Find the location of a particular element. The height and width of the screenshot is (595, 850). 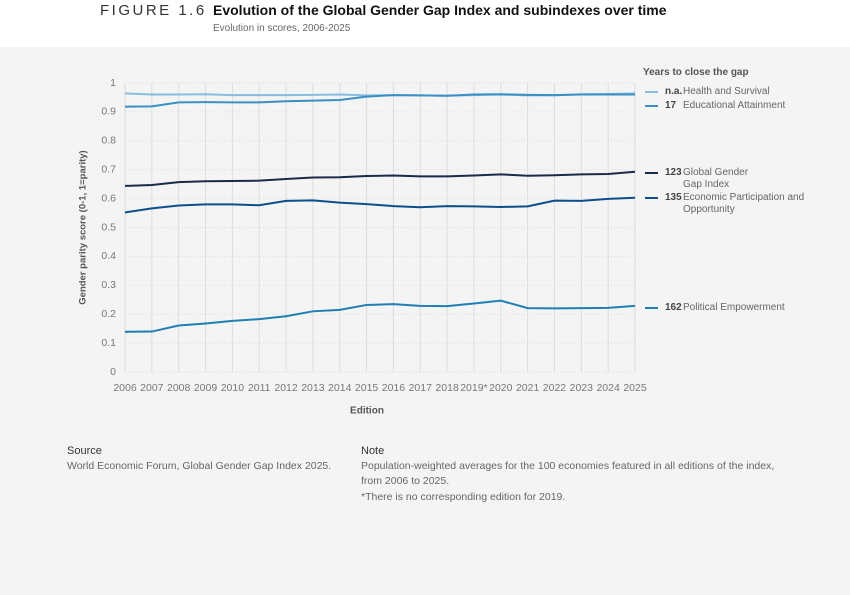

legend-entry: 162 Political Empowerment is located at coordinates (744, 308).